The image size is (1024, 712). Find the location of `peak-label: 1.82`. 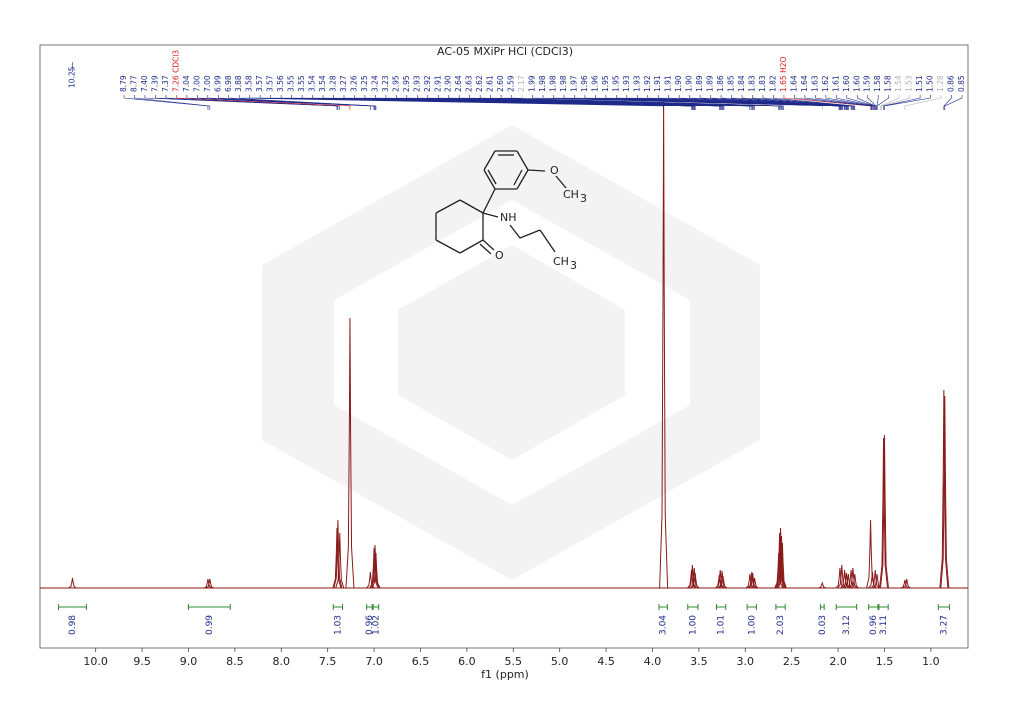

peak-label: 1.82 is located at coordinates (772, 83).